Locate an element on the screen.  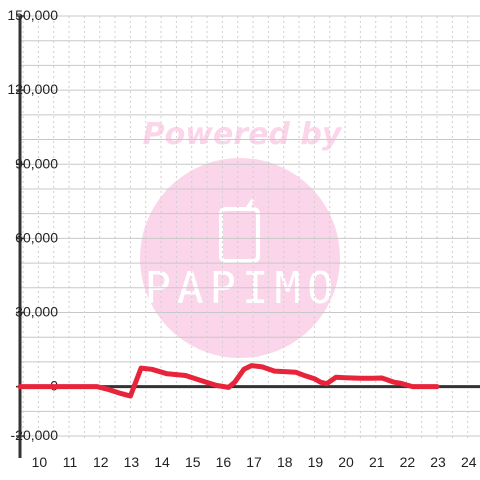
x-tick-label: 13 is located at coordinates (132, 462).